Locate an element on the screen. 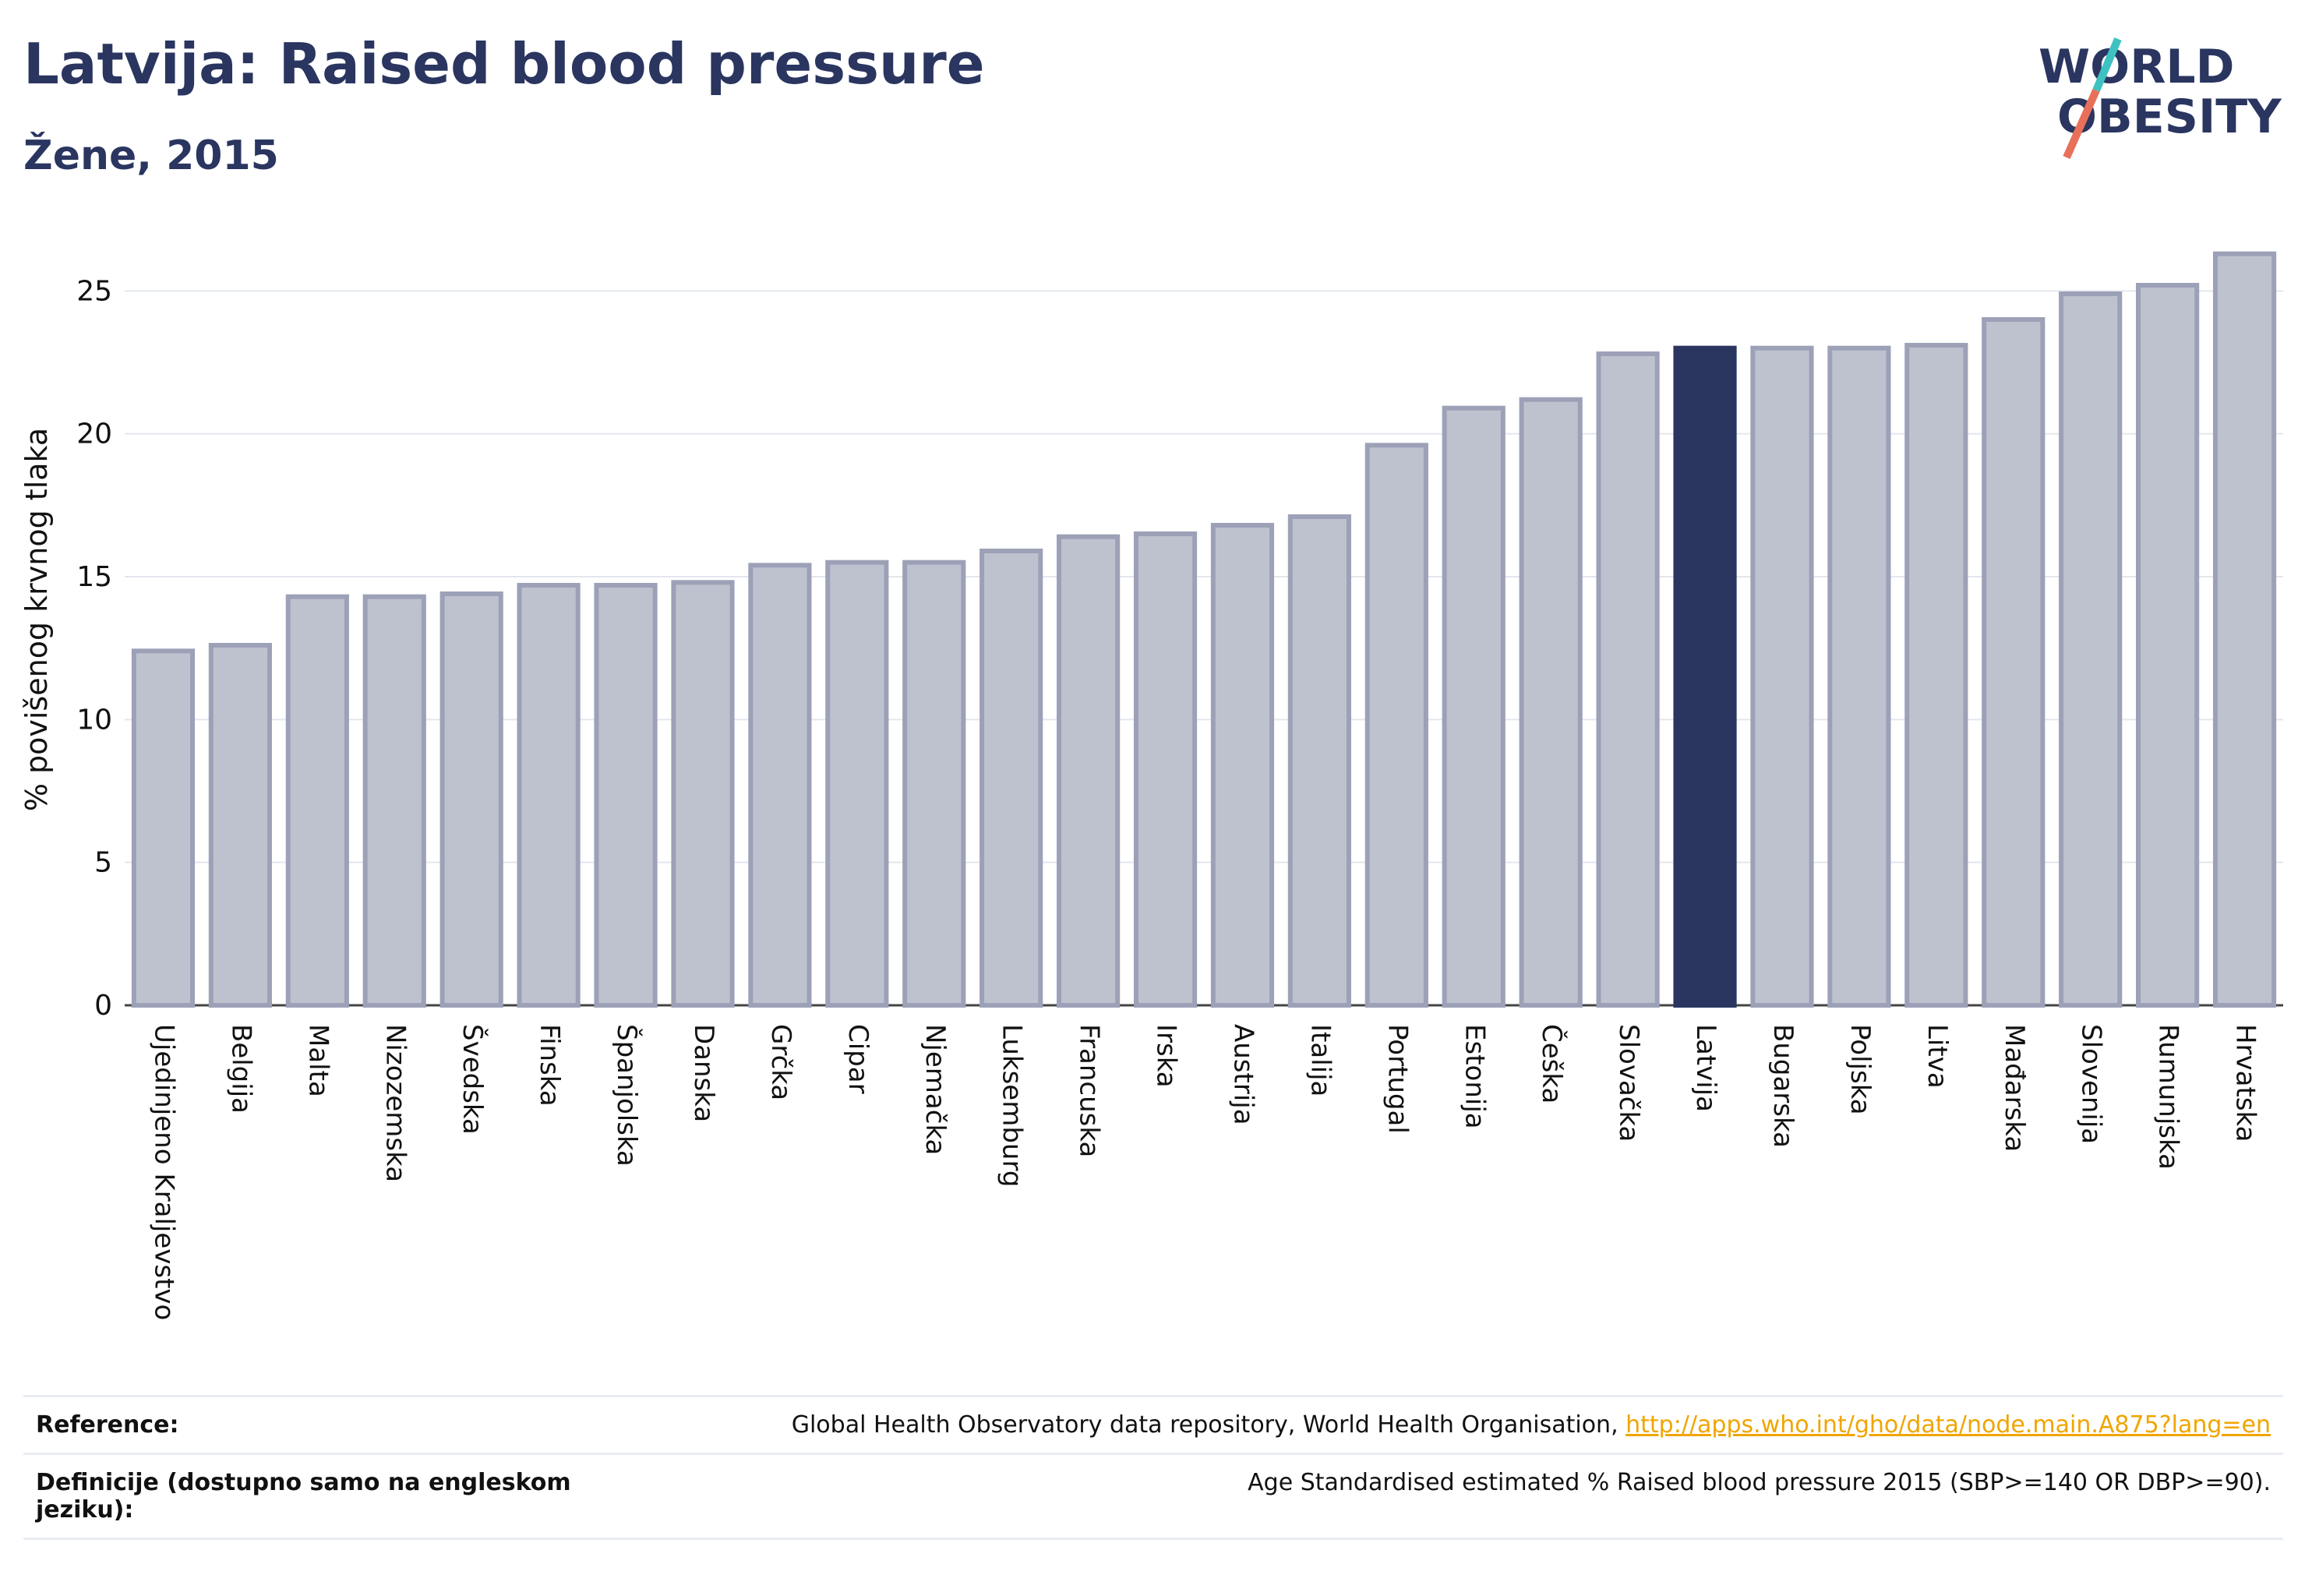 Image resolution: width=2305 pixels, height=1596 pixels. x-tick-label: Češka is located at coordinates (1552, 1063).